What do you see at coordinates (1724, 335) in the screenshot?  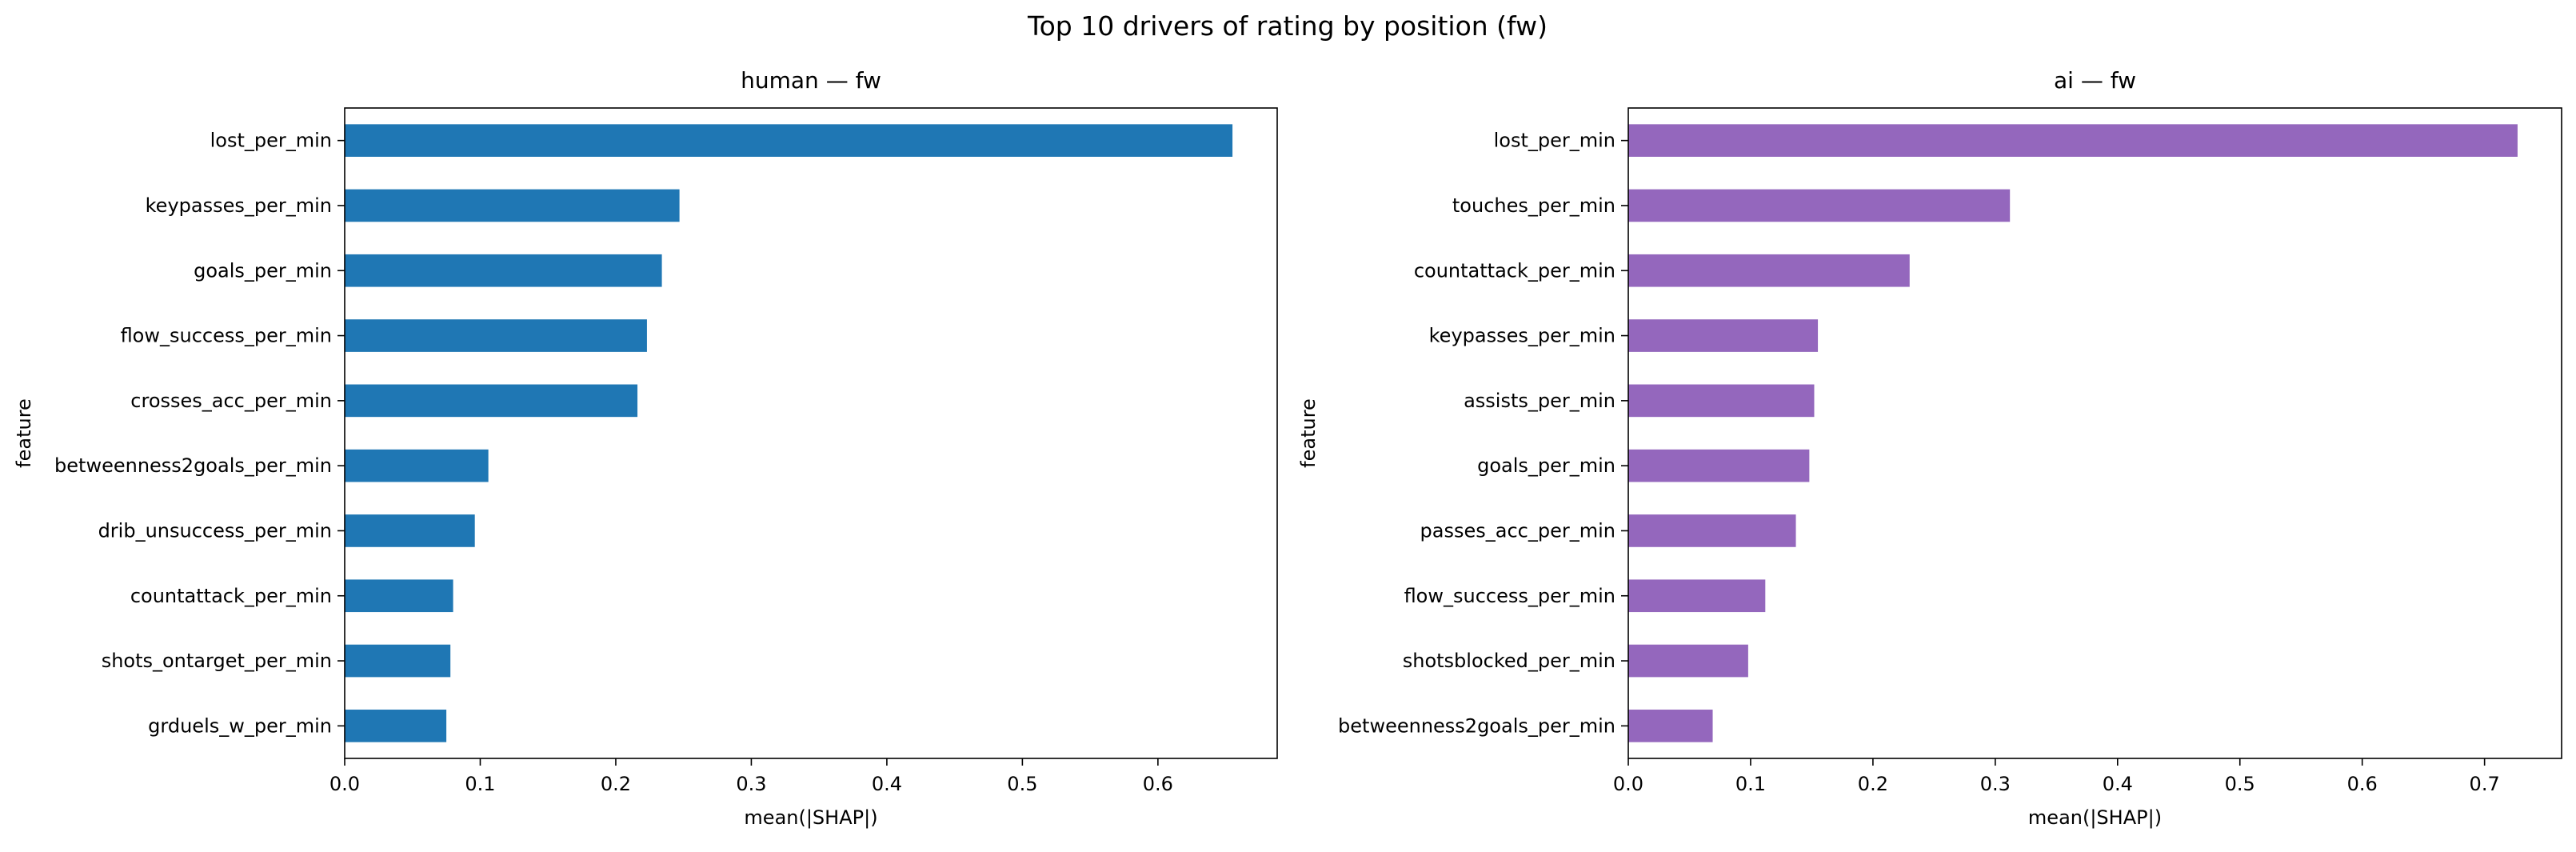 I see `ai-bar-keypasses-per-min` at bounding box center [1724, 335].